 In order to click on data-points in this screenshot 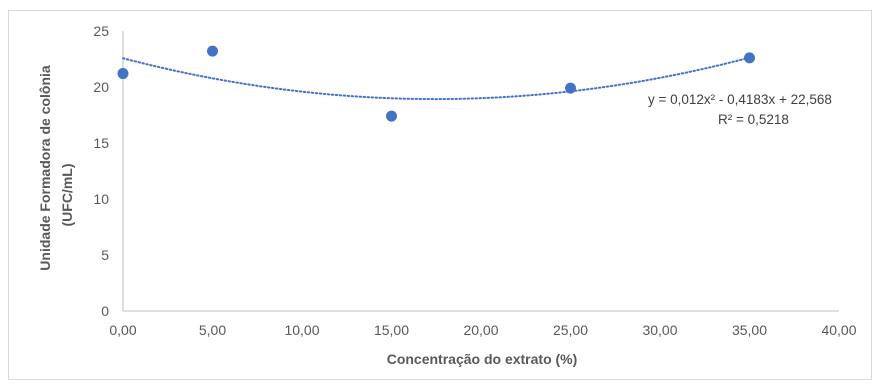, I will do `click(436, 83)`.